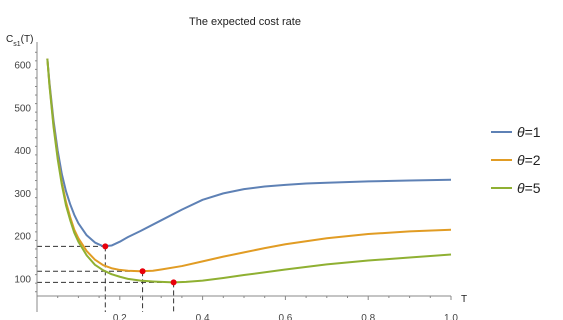 The width and height of the screenshot is (563, 320). I want to click on optimum-guides, so click(106, 278).